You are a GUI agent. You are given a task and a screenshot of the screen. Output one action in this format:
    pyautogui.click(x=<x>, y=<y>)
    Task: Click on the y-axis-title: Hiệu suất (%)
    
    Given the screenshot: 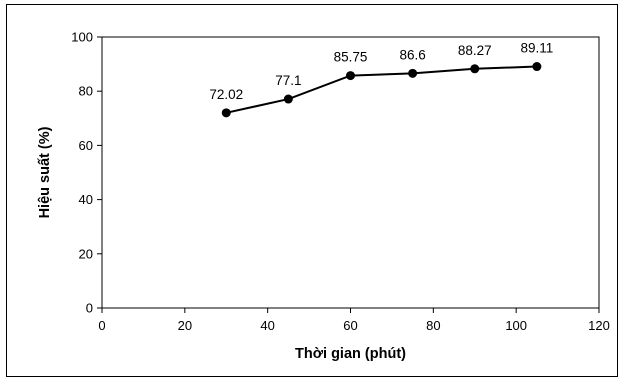 What is the action you would take?
    pyautogui.click(x=45, y=172)
    